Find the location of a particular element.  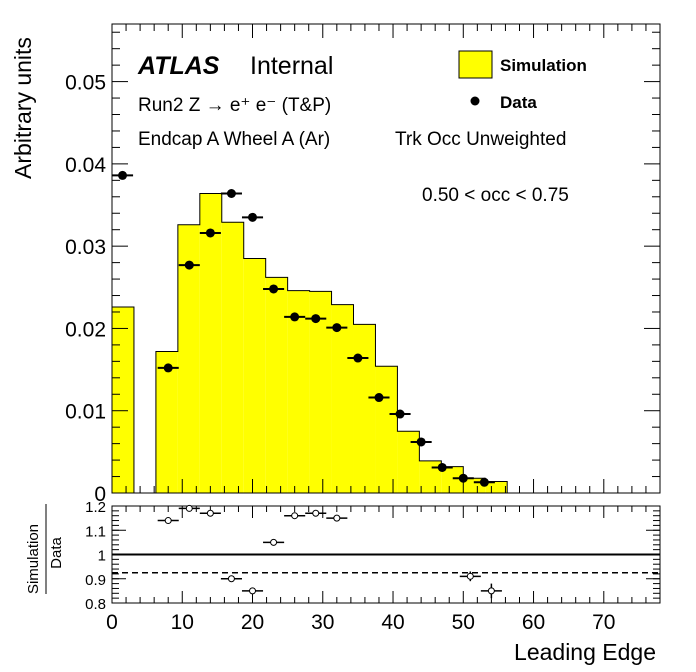

atlas-label: ATLAS is located at coordinates (178, 66).